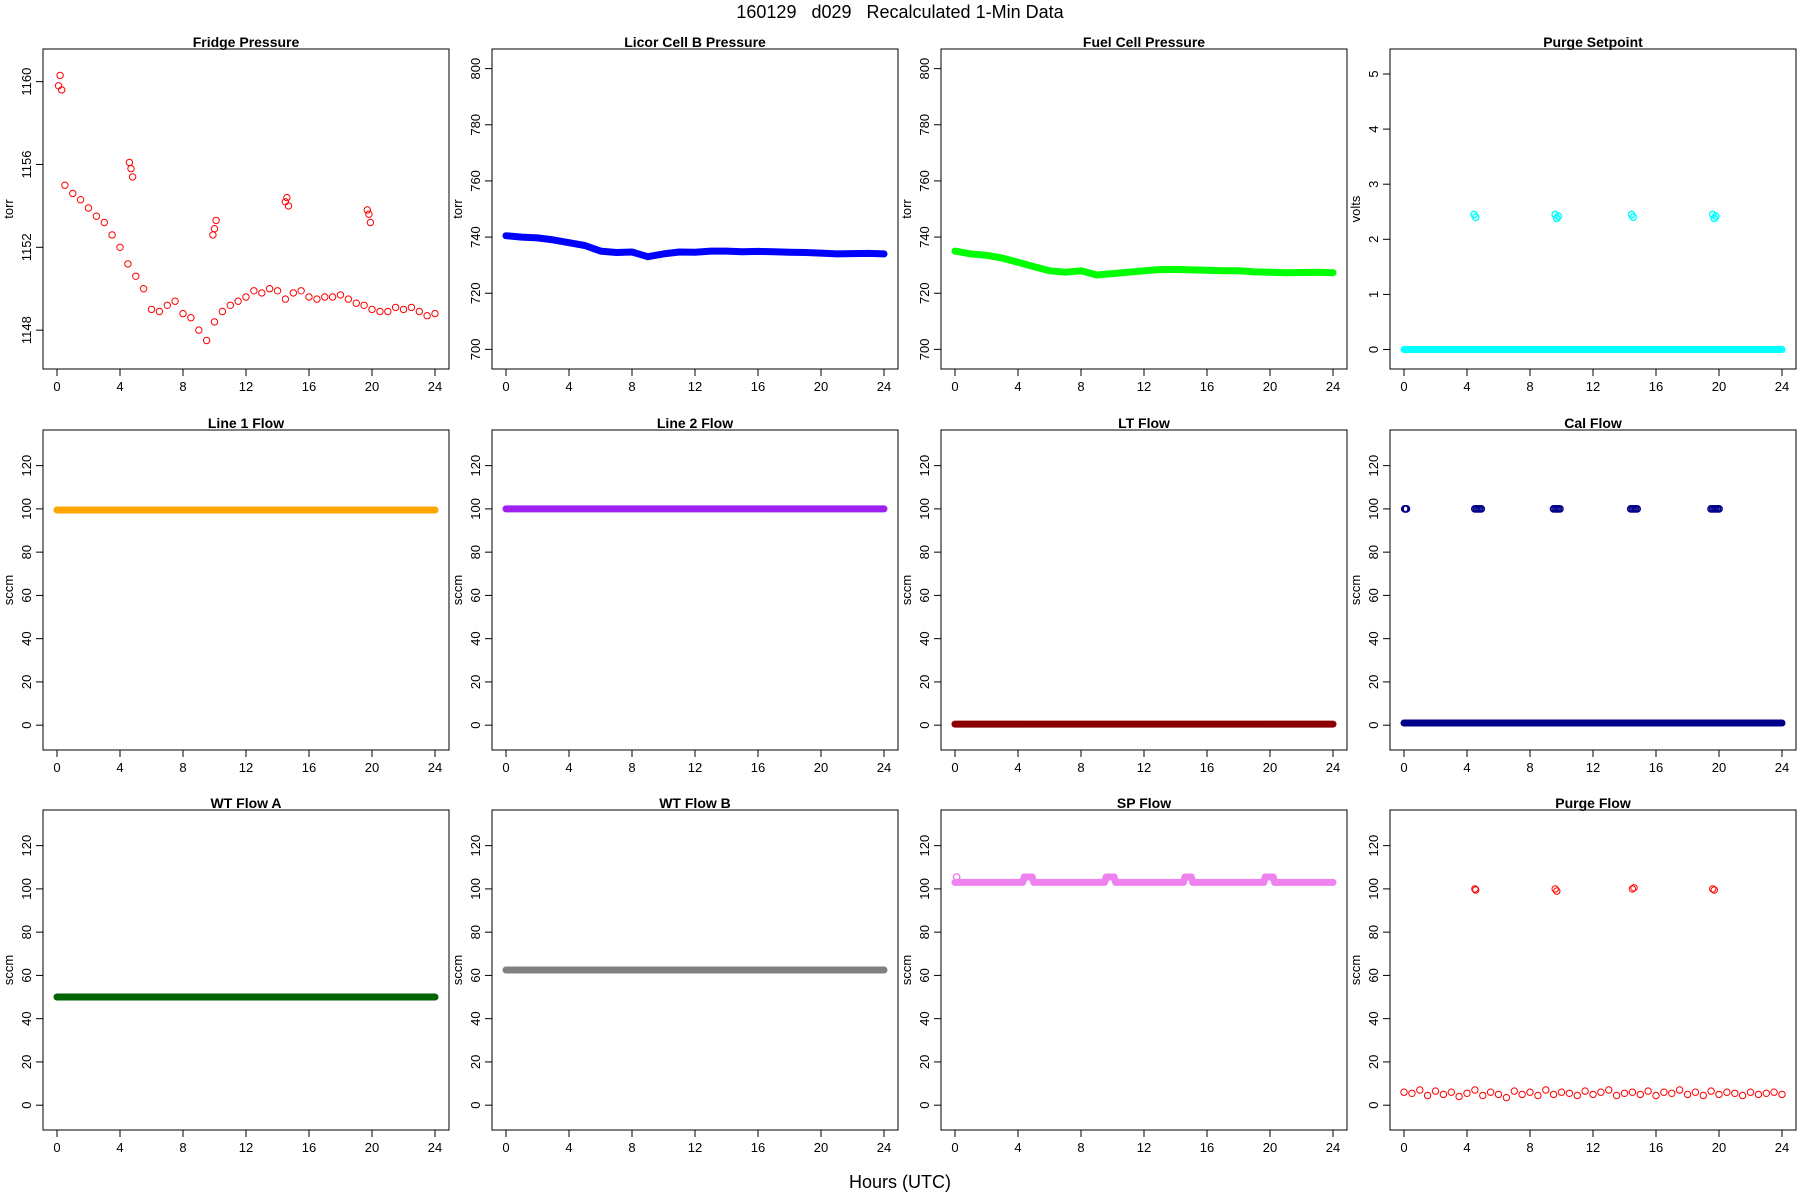 The width and height of the screenshot is (1800, 1200). What do you see at coordinates (246, 423) in the screenshot?
I see `panel-title: Line 1 Flow` at bounding box center [246, 423].